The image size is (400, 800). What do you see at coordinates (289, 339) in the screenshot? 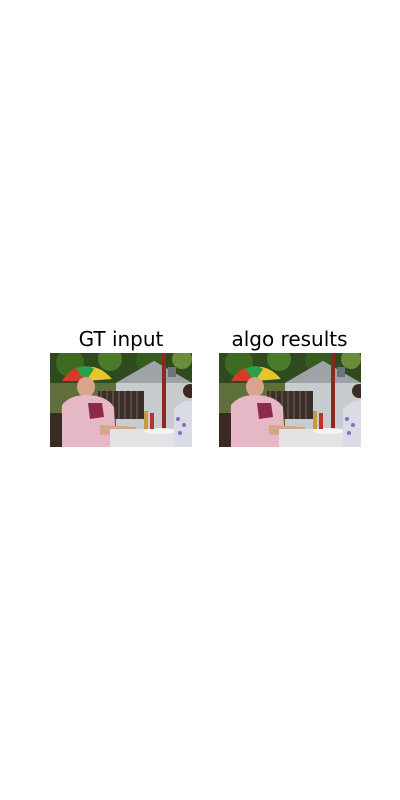
I see `algo-results-title: algo results` at bounding box center [289, 339].